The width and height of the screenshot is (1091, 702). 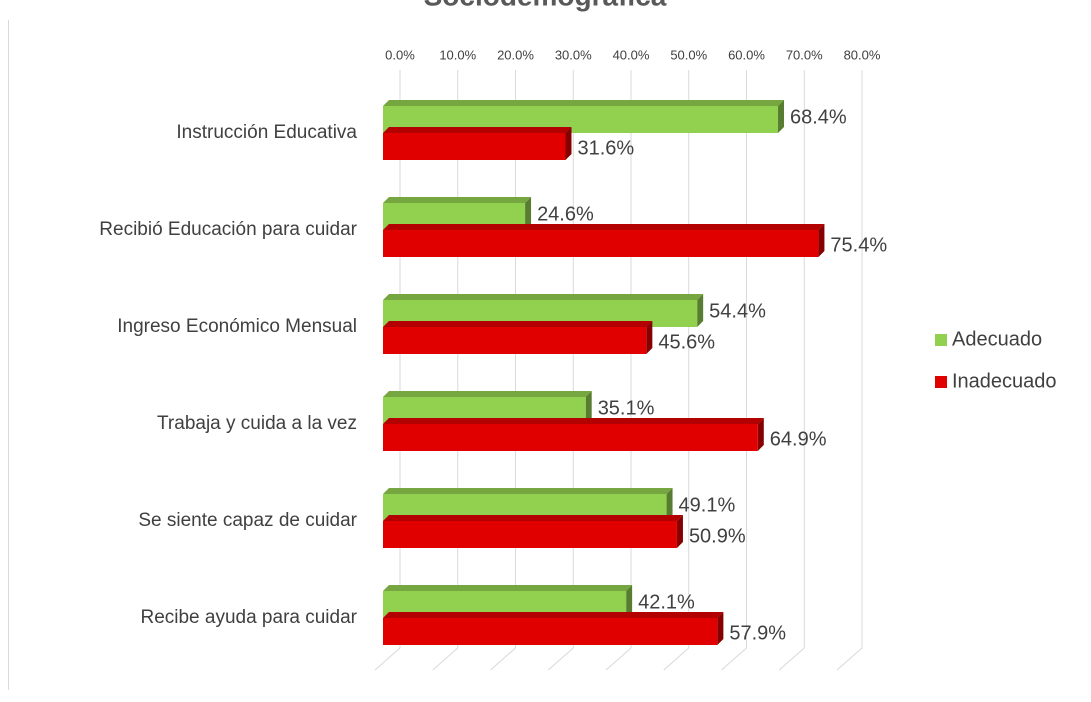 What do you see at coordinates (400, 54) in the screenshot?
I see `x-tick-label: 0.0%` at bounding box center [400, 54].